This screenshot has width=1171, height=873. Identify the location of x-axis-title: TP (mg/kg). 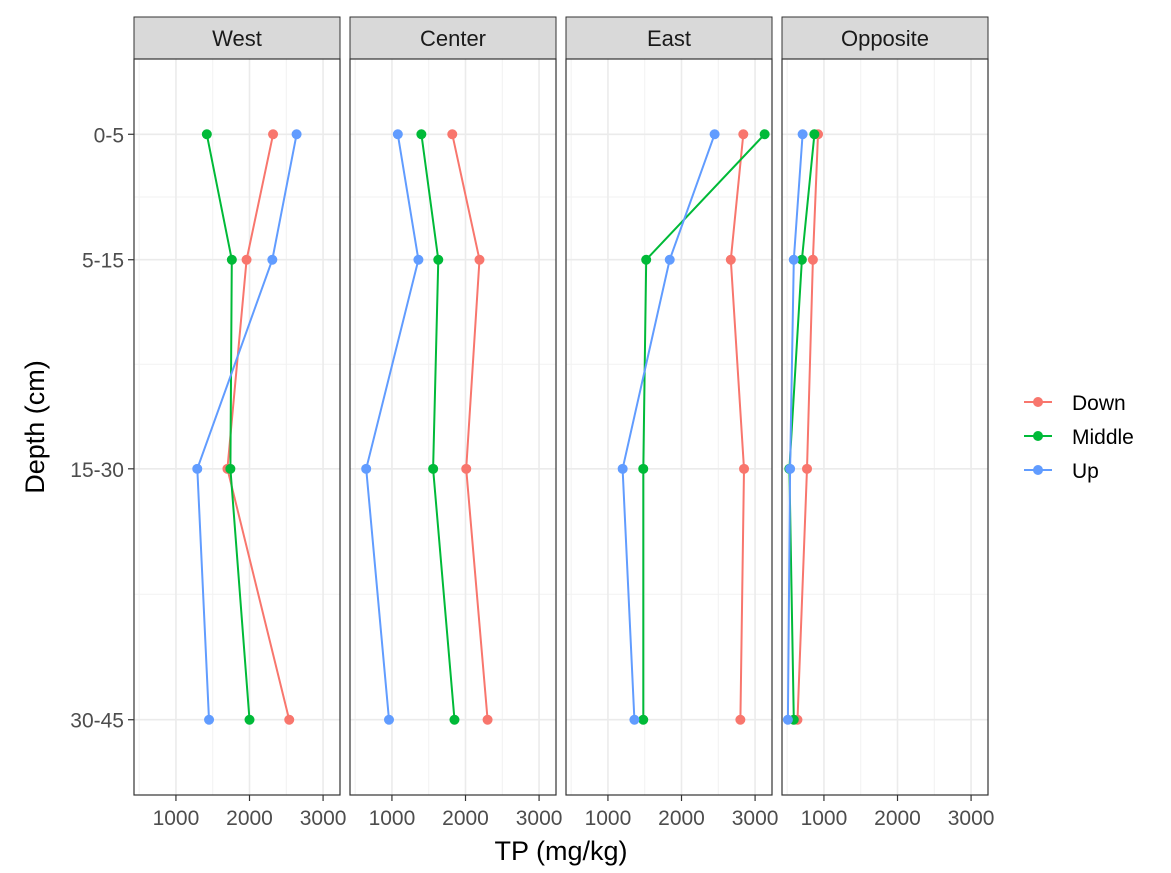
(560, 851).